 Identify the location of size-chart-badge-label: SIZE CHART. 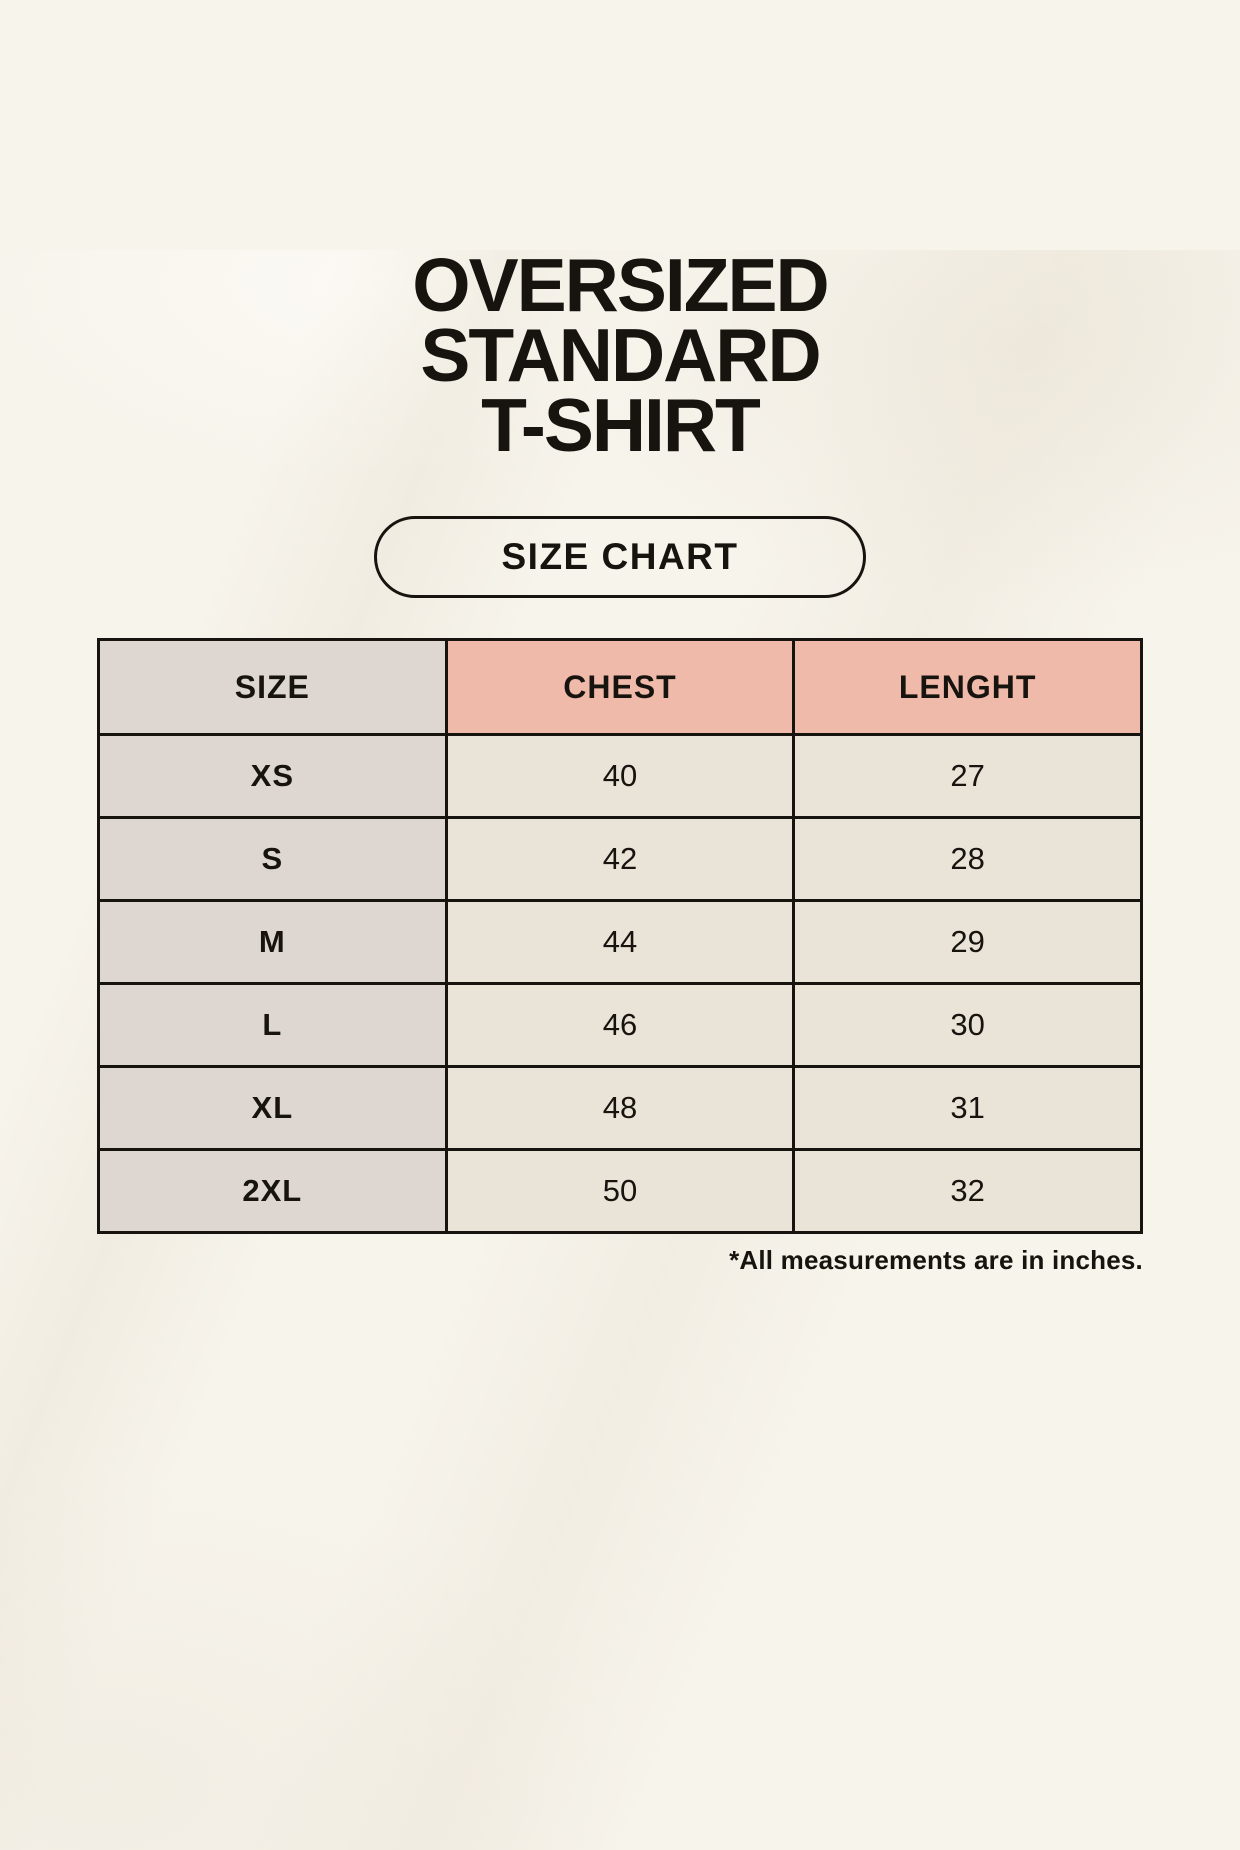
(620, 556).